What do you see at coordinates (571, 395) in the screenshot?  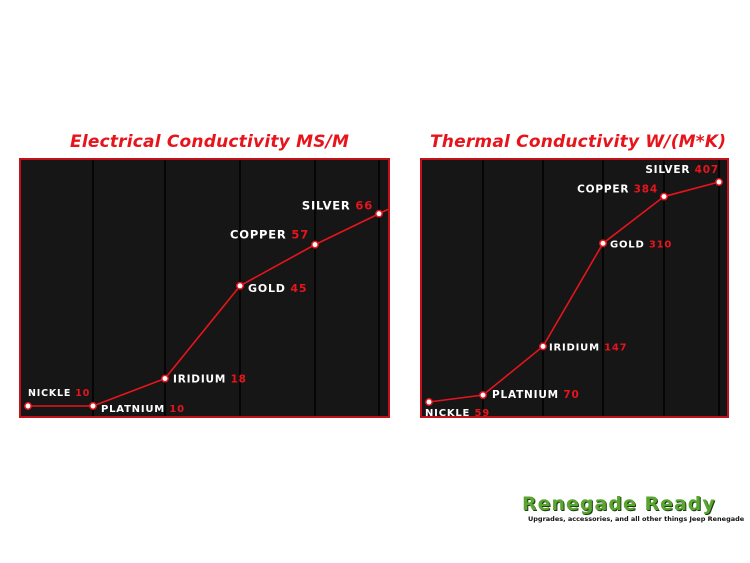 I see `value-label: 70` at bounding box center [571, 395].